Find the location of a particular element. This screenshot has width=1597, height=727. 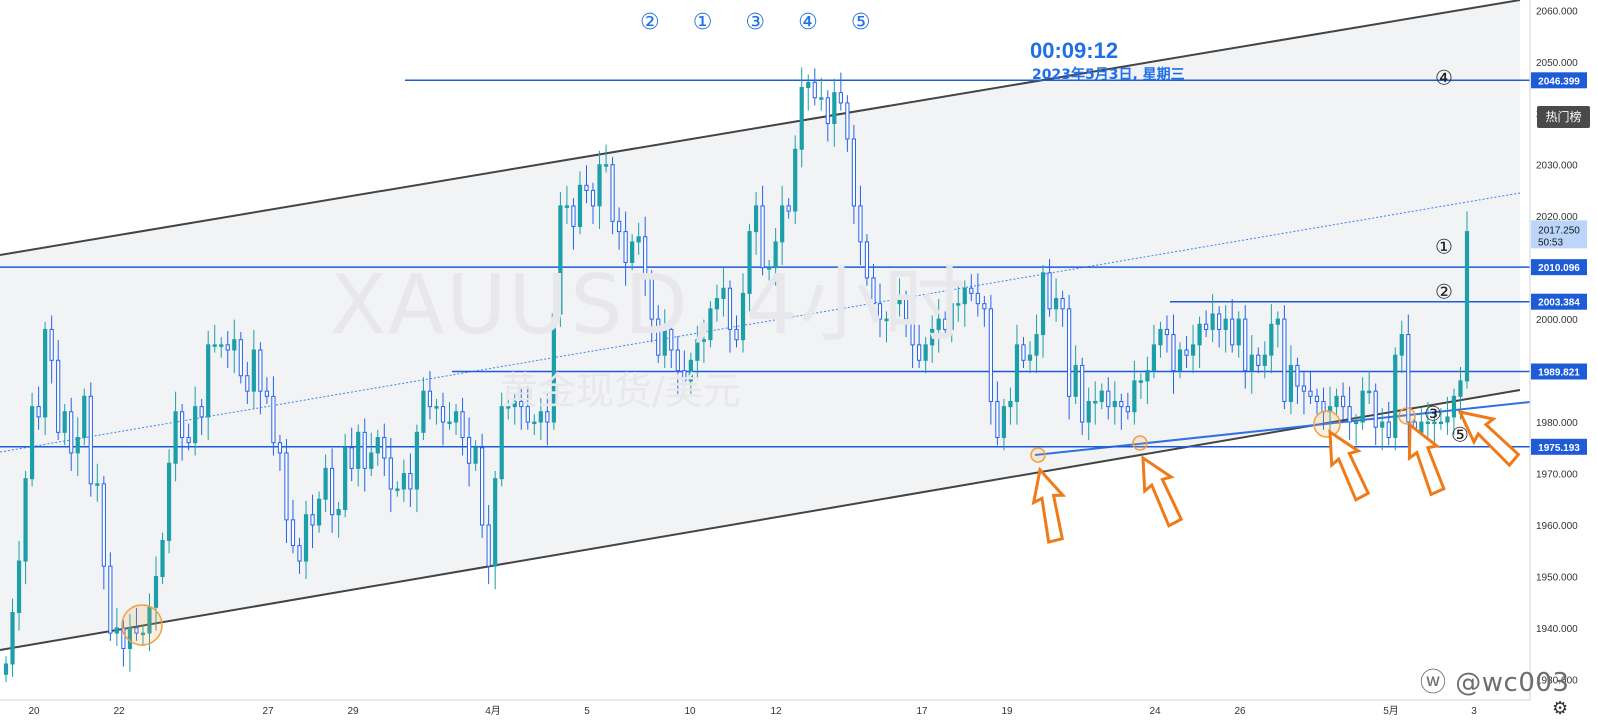

wave-label: ① is located at coordinates (1444, 247).